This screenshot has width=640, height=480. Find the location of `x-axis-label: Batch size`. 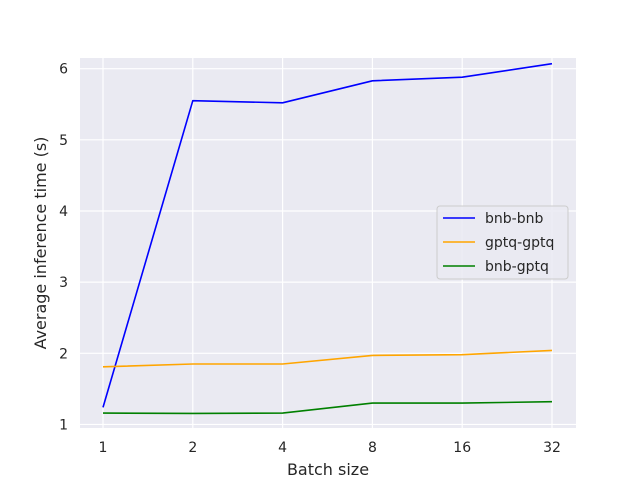

x-axis-label: Batch size is located at coordinates (328, 469).